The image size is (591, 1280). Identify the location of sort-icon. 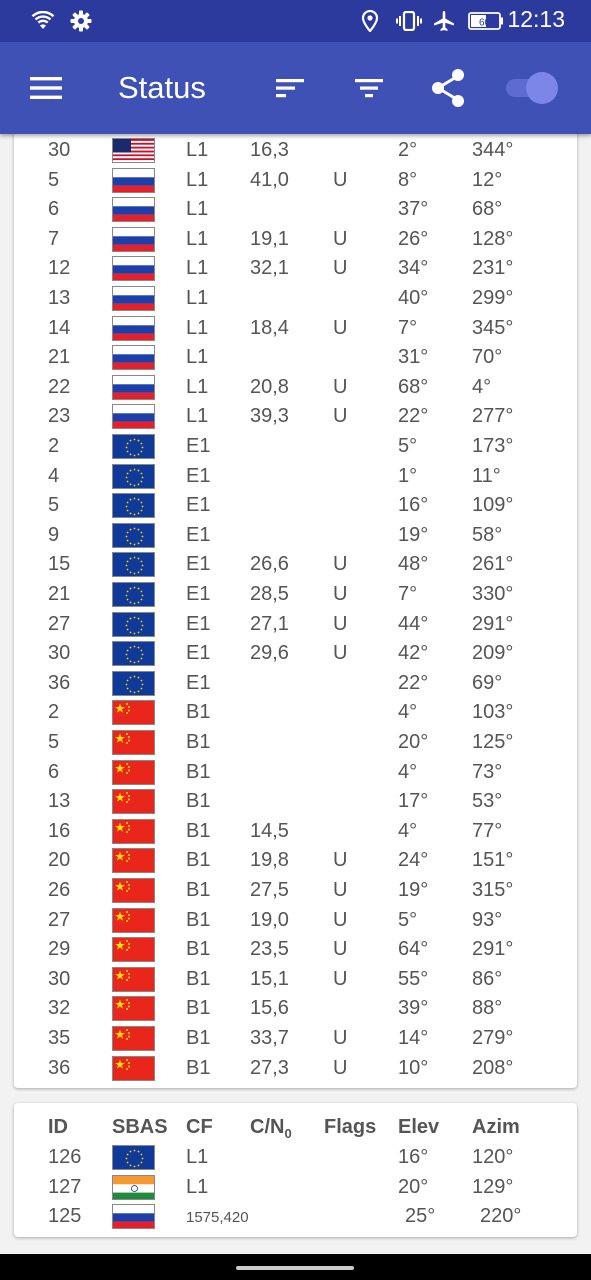
(290, 88).